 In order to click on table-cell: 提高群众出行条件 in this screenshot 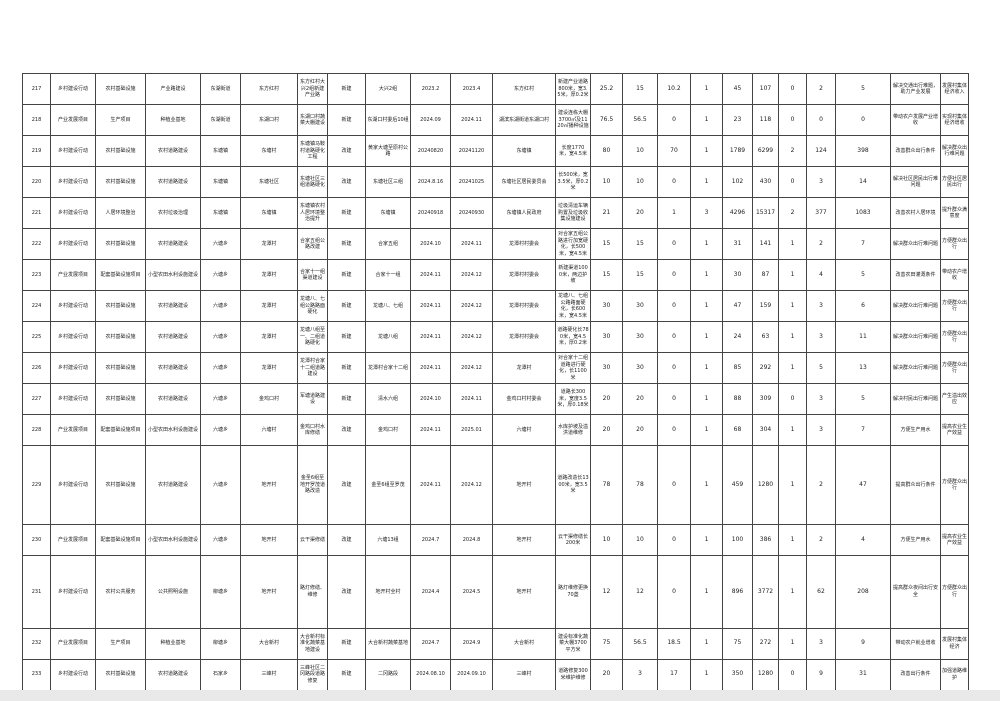, I will do `click(915, 485)`.